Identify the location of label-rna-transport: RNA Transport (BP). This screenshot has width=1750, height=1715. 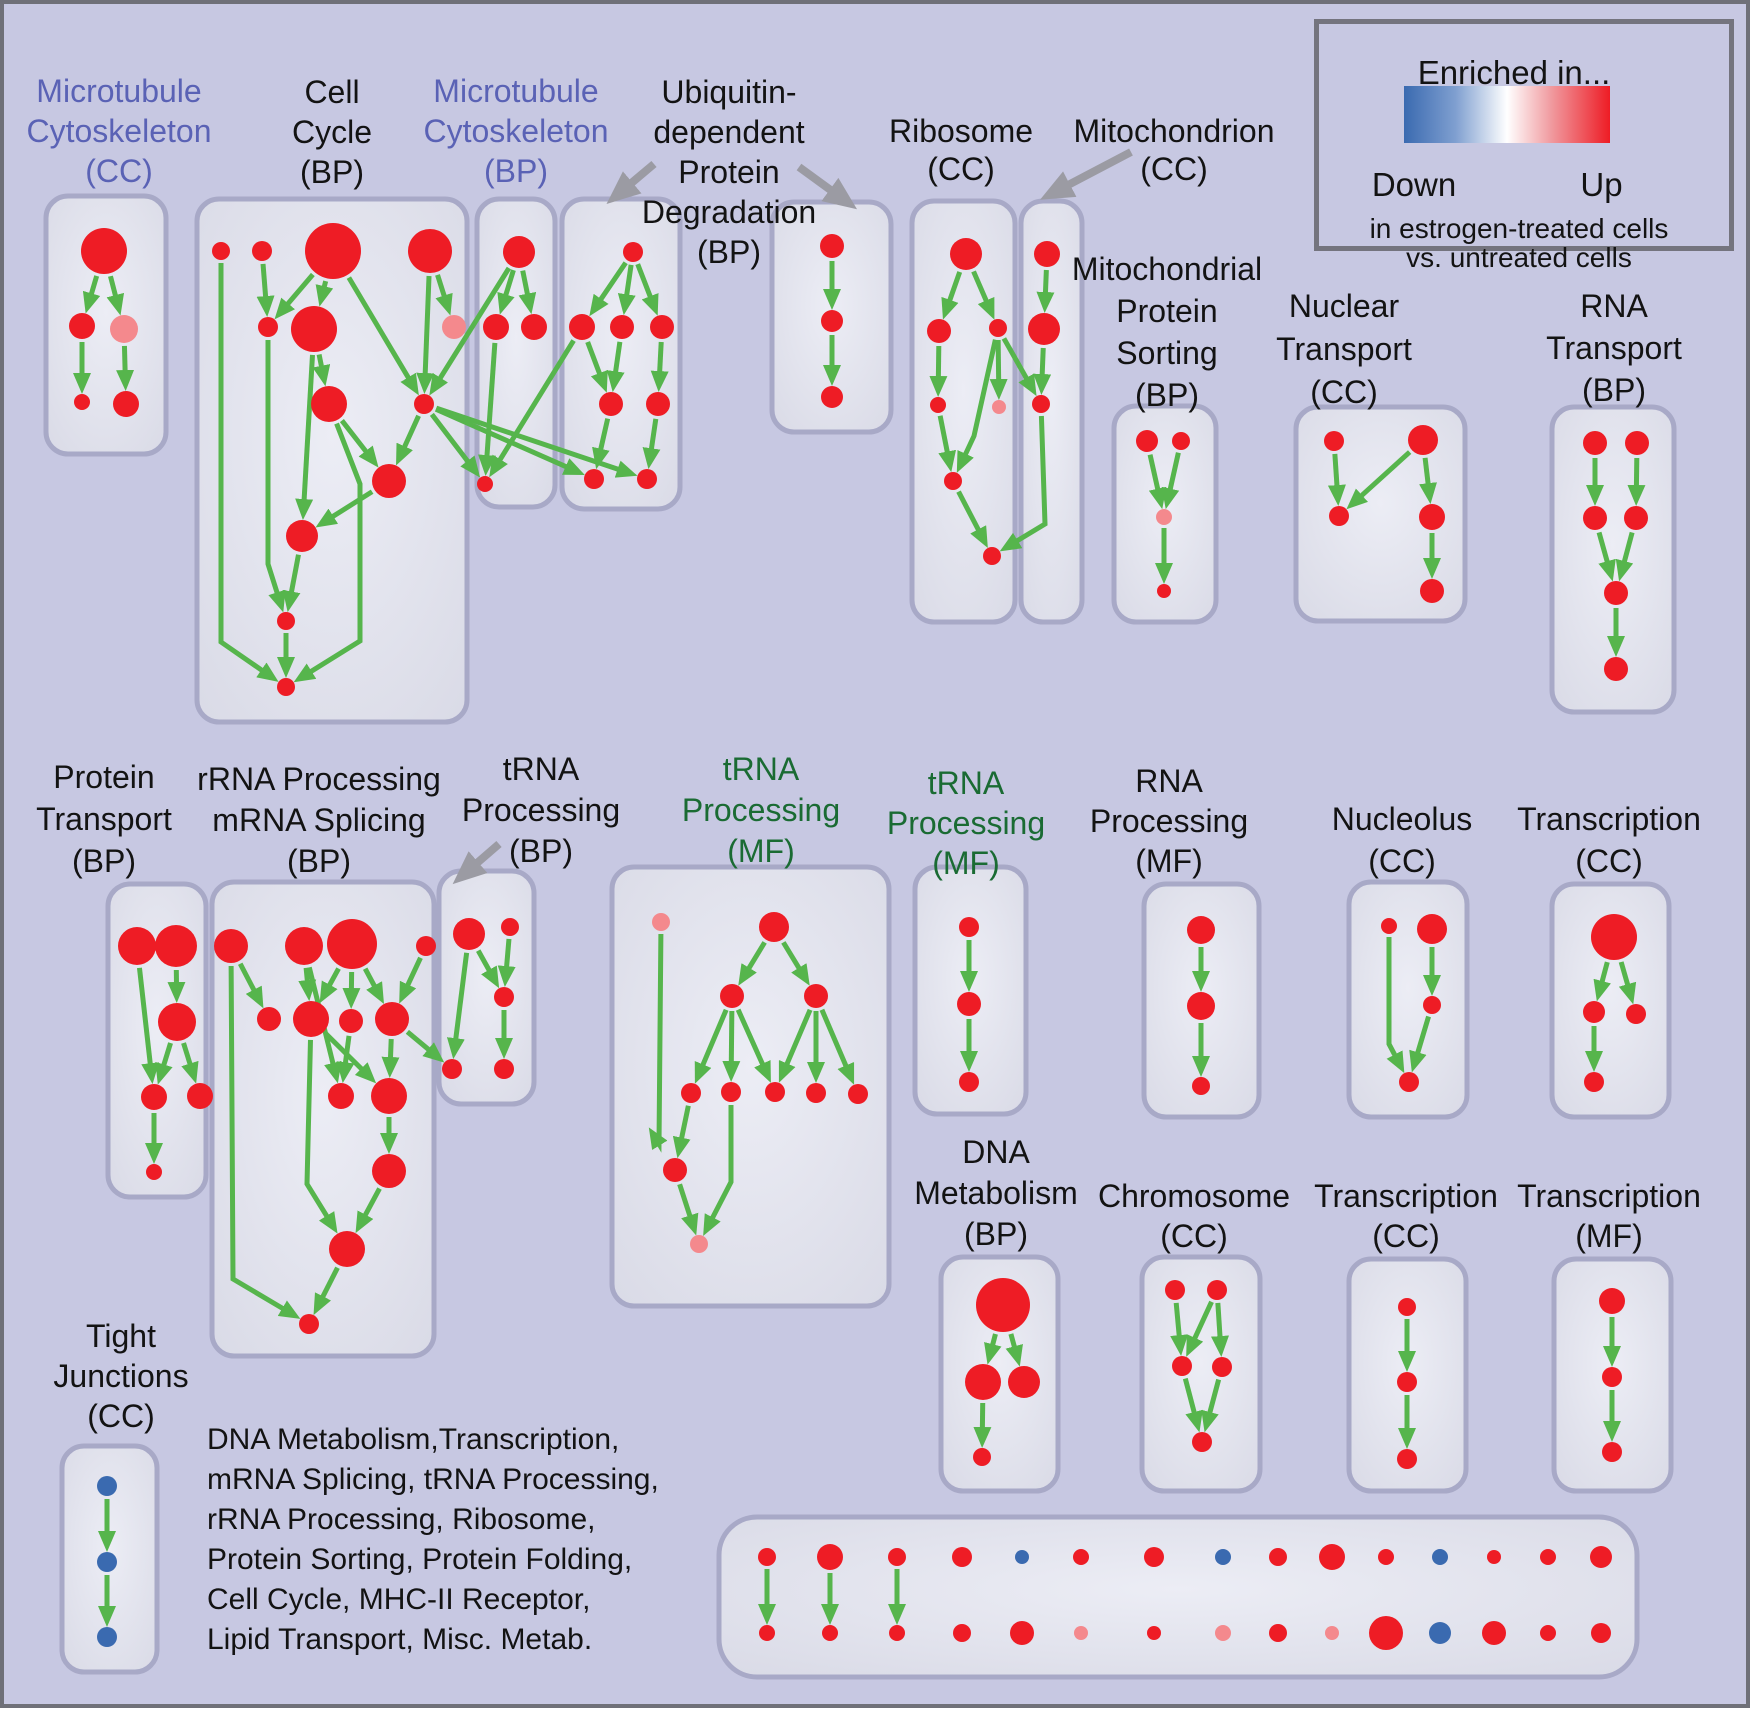
(1614, 348).